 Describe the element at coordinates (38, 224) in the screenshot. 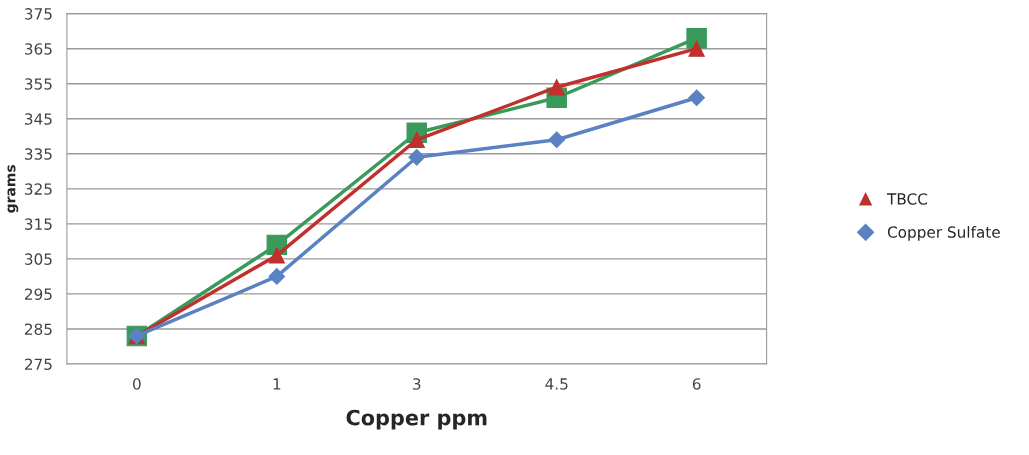

I see `y-tick-label: 315` at that location.